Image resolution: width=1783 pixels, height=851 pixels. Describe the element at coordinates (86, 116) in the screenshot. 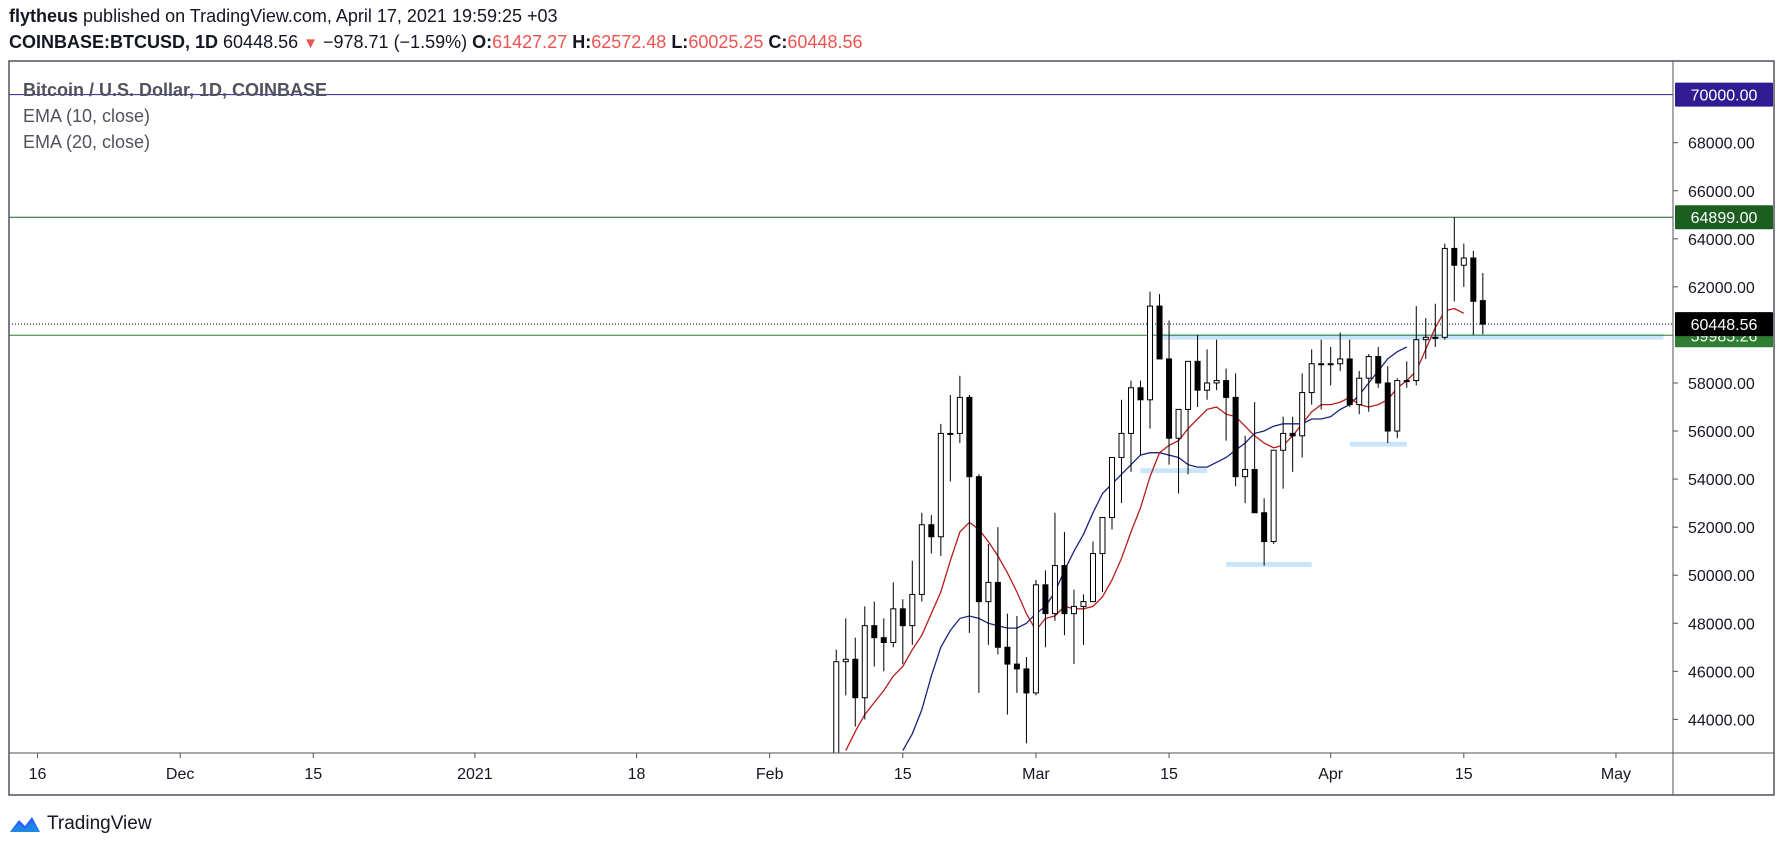

I see `legend-ema10: EMA (10, close)` at that location.